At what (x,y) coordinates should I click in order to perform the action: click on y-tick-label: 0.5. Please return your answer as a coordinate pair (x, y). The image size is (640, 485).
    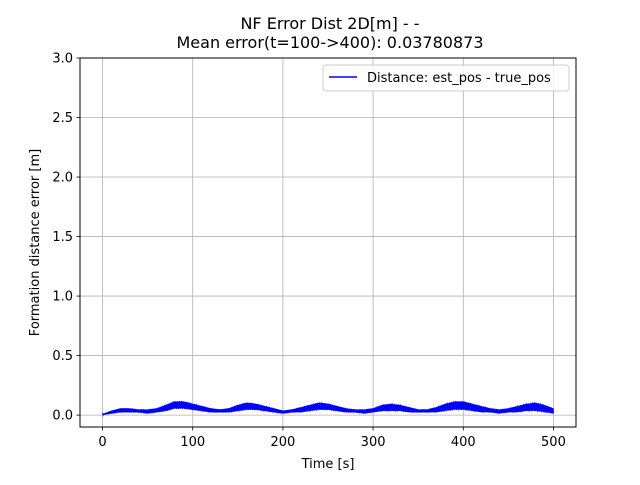
    Looking at the image, I should click on (62, 356).